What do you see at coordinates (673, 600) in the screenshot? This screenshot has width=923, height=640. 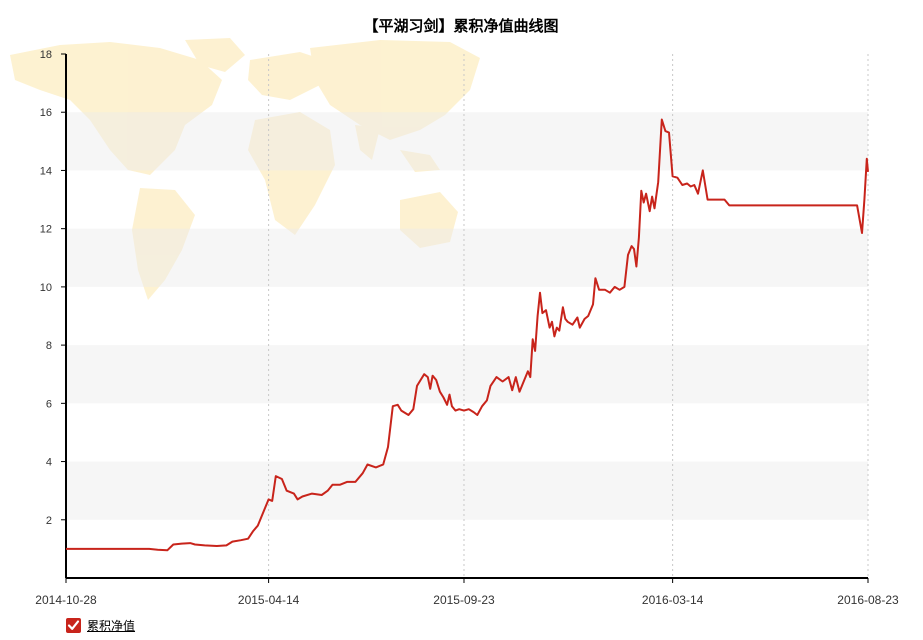 I see `x-tick-label: 2016-03-14` at bounding box center [673, 600].